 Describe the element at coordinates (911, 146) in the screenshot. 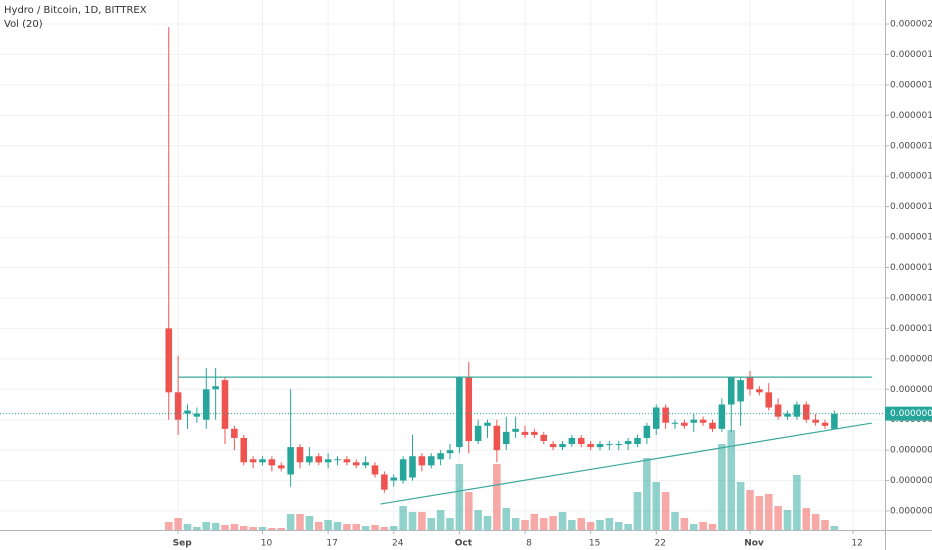

I see `y-tick-label: 0.00000160` at that location.